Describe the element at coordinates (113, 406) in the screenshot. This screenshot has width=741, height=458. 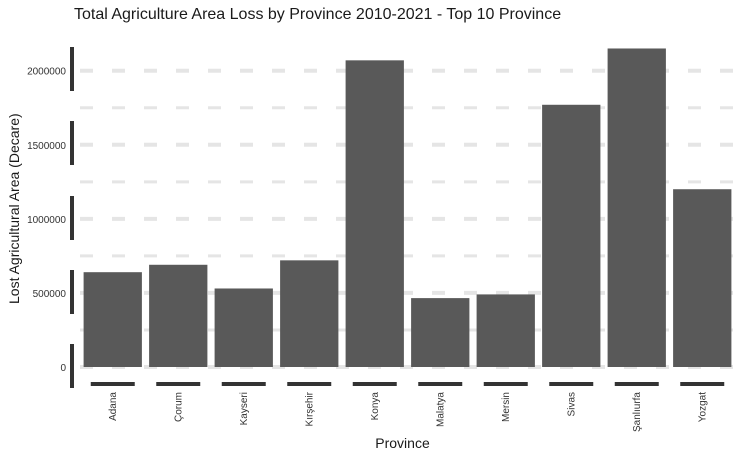
I see `x-tick-label: Adana` at that location.